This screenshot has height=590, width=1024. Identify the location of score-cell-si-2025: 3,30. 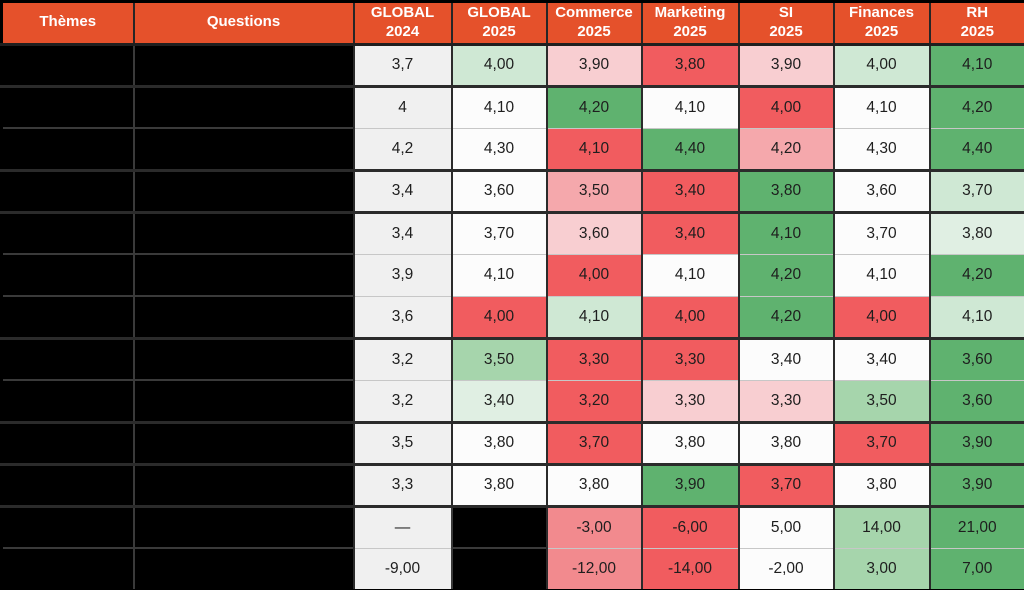
(785, 400).